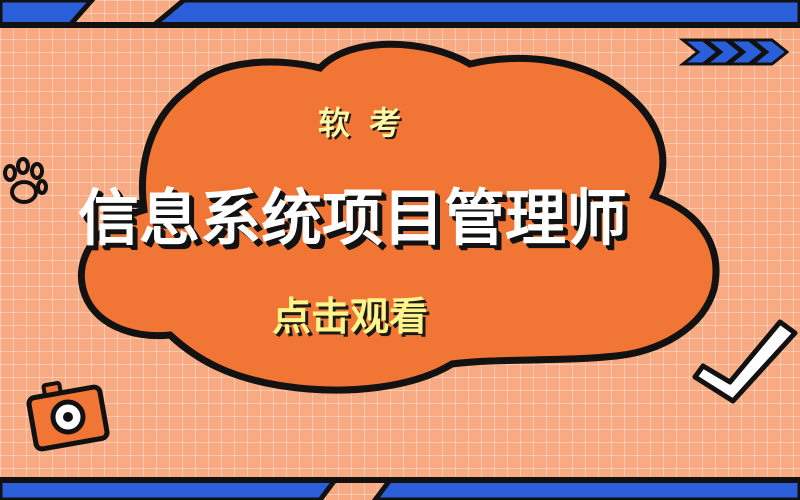 Image resolution: width=800 pixels, height=500 pixels. I want to click on camera-icon, so click(68, 416).